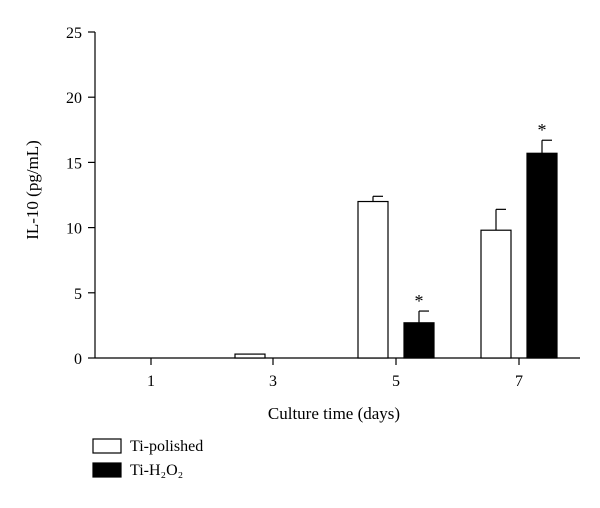 This screenshot has height=508, width=600. What do you see at coordinates (81, 196) in the screenshot?
I see `y-axis: 0 5 10 15 20 25` at bounding box center [81, 196].